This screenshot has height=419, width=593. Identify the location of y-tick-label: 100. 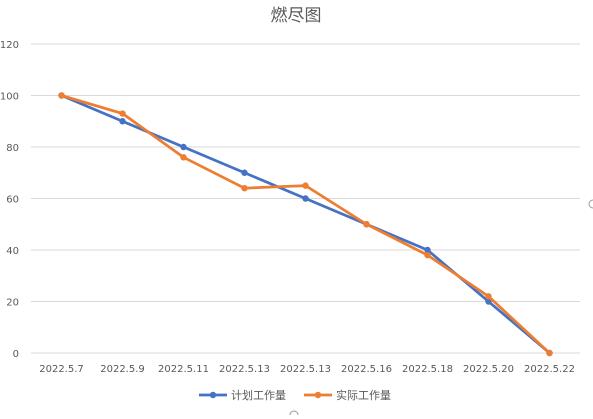
(9, 97).